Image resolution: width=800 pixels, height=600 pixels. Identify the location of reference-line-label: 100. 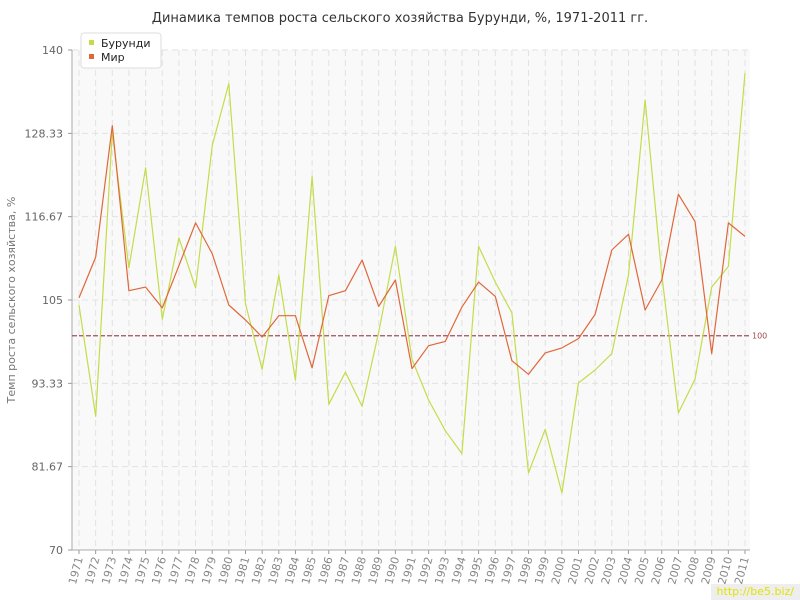
(759, 336).